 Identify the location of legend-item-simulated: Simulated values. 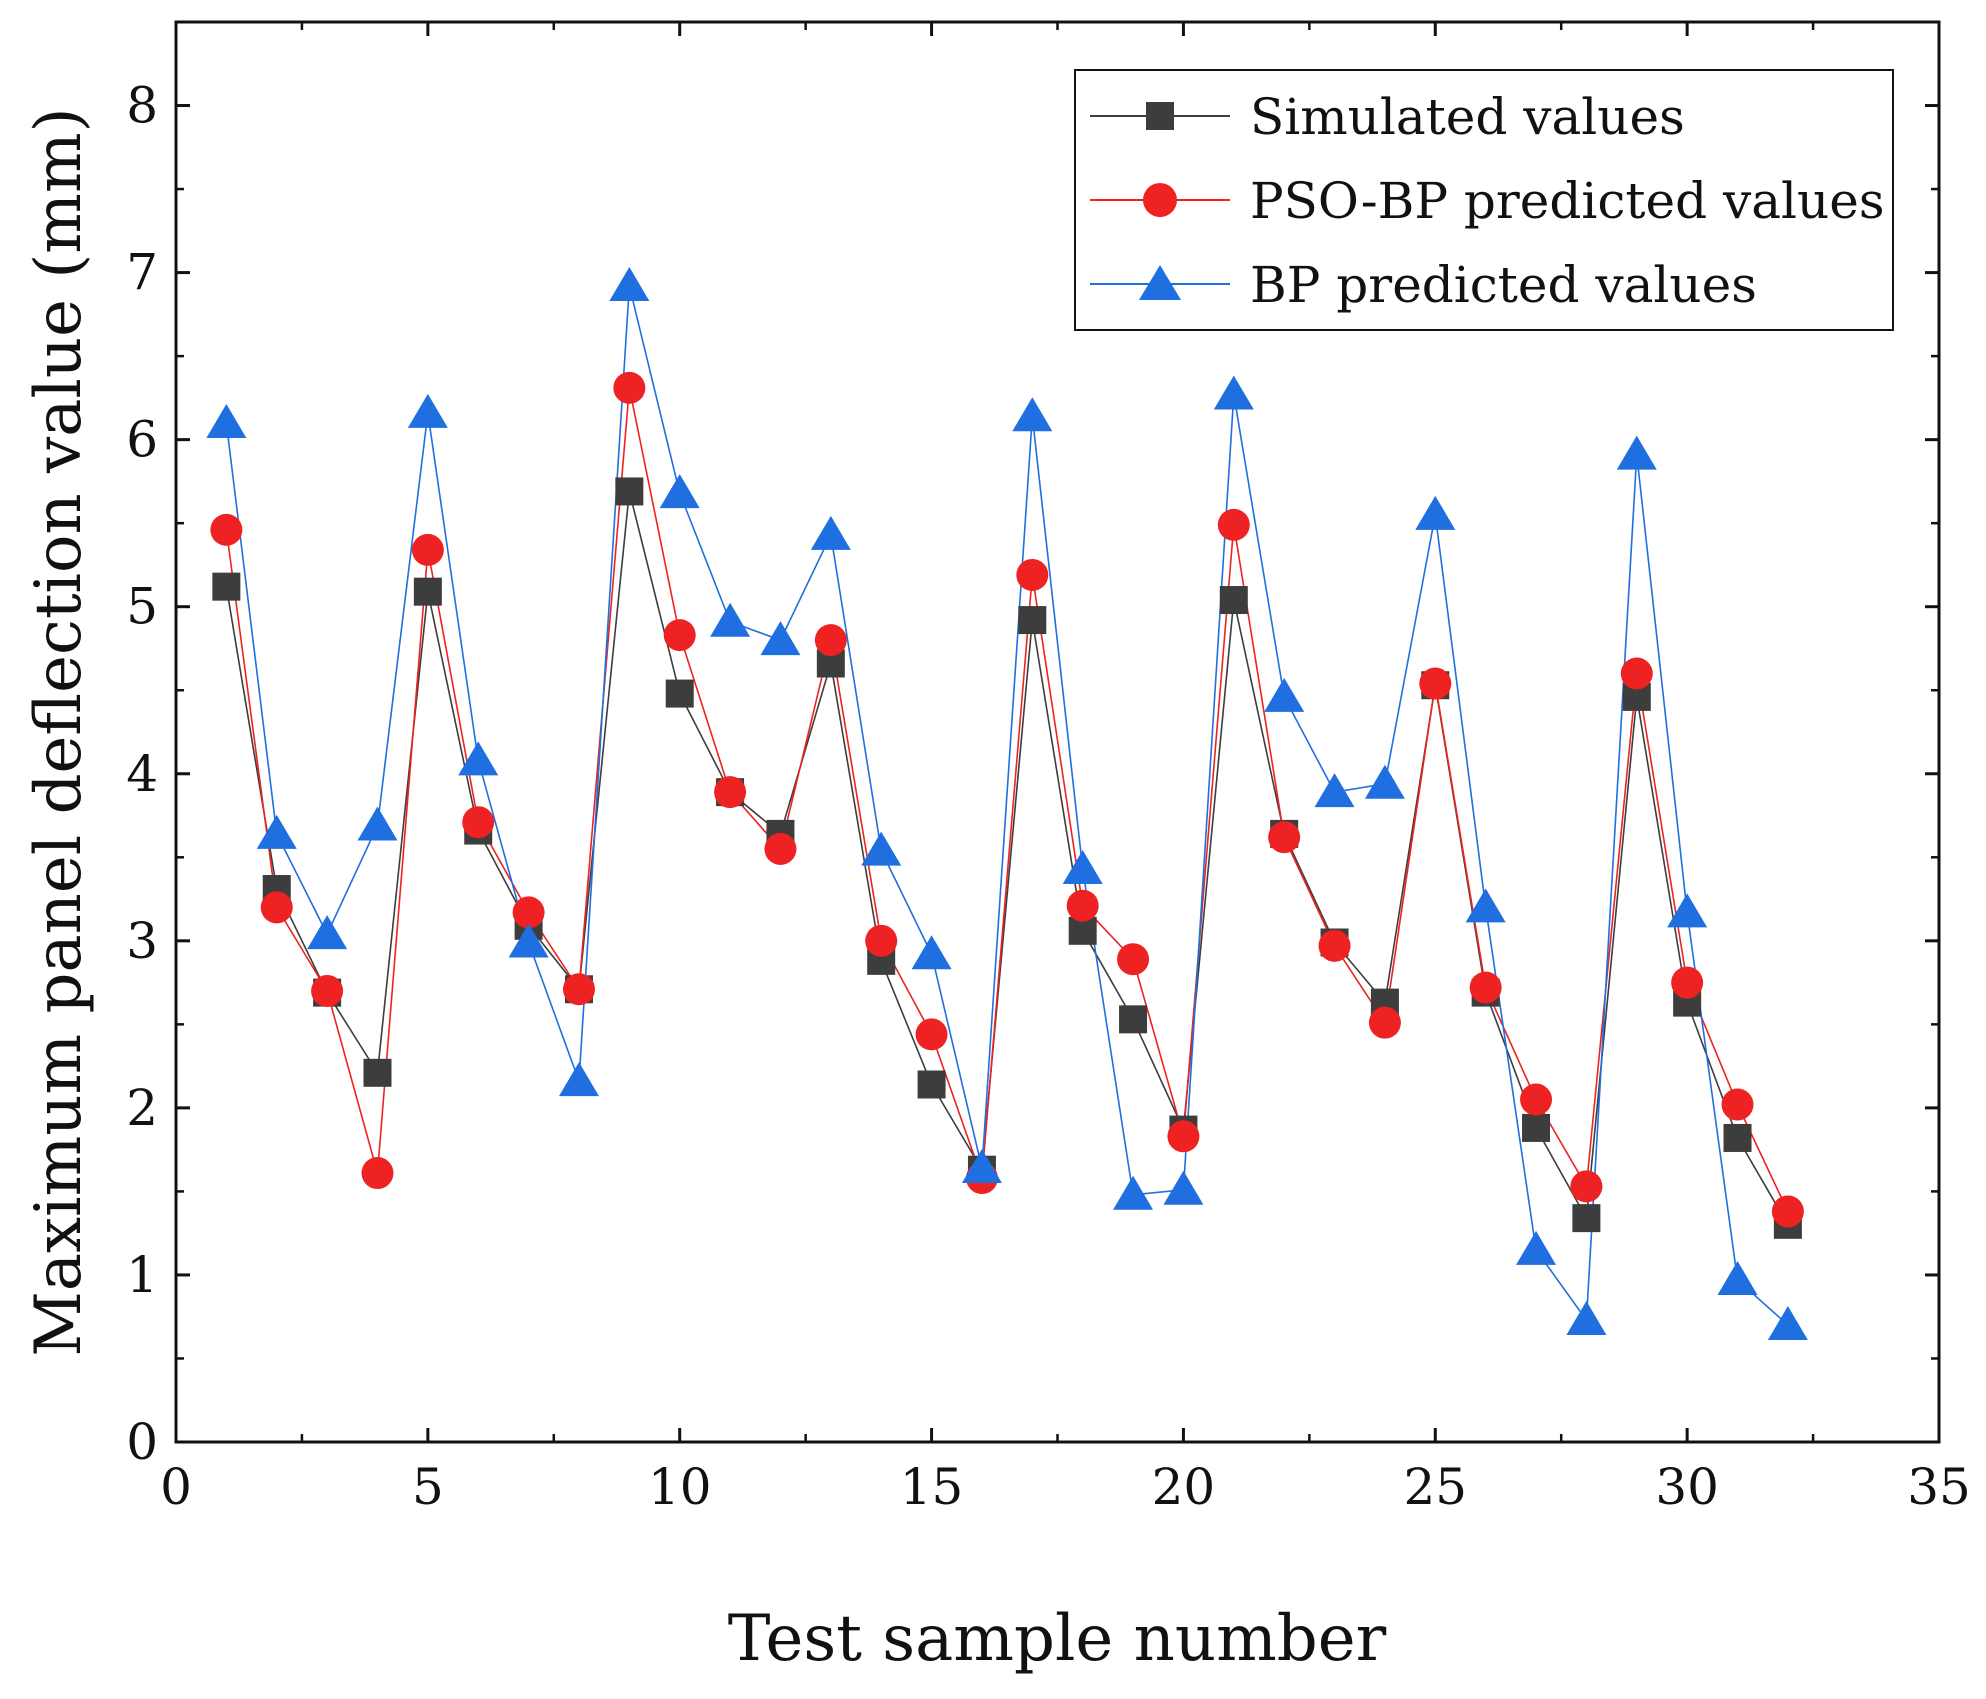
(1387, 117).